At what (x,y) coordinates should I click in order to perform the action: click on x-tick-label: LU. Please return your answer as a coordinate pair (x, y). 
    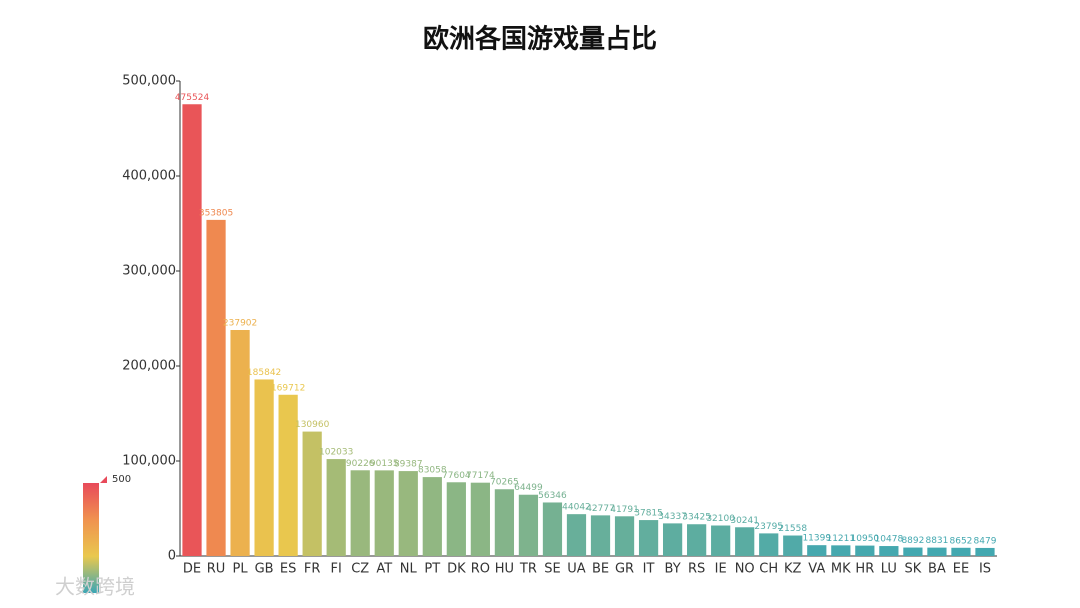
    Looking at the image, I should click on (889, 569).